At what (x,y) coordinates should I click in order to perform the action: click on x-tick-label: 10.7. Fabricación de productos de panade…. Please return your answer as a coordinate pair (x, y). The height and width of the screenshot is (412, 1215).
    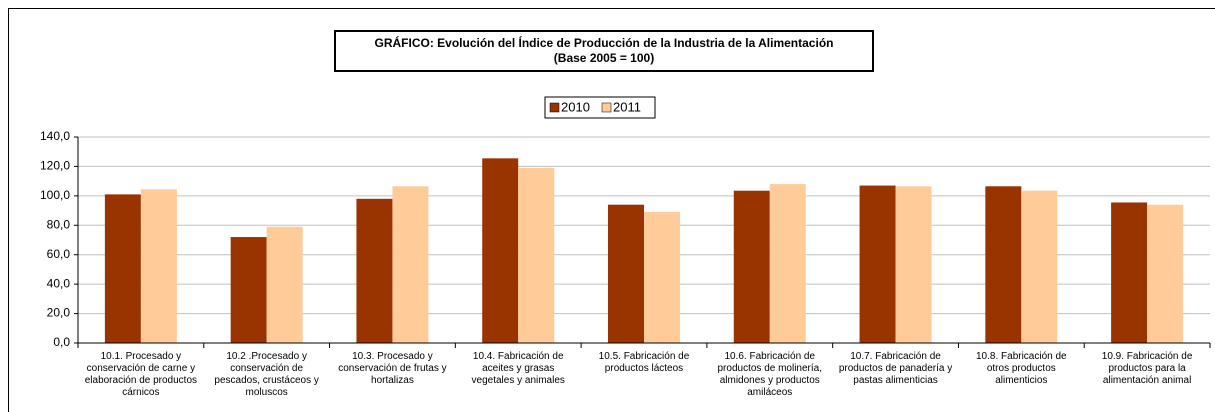
    Looking at the image, I should click on (895, 368).